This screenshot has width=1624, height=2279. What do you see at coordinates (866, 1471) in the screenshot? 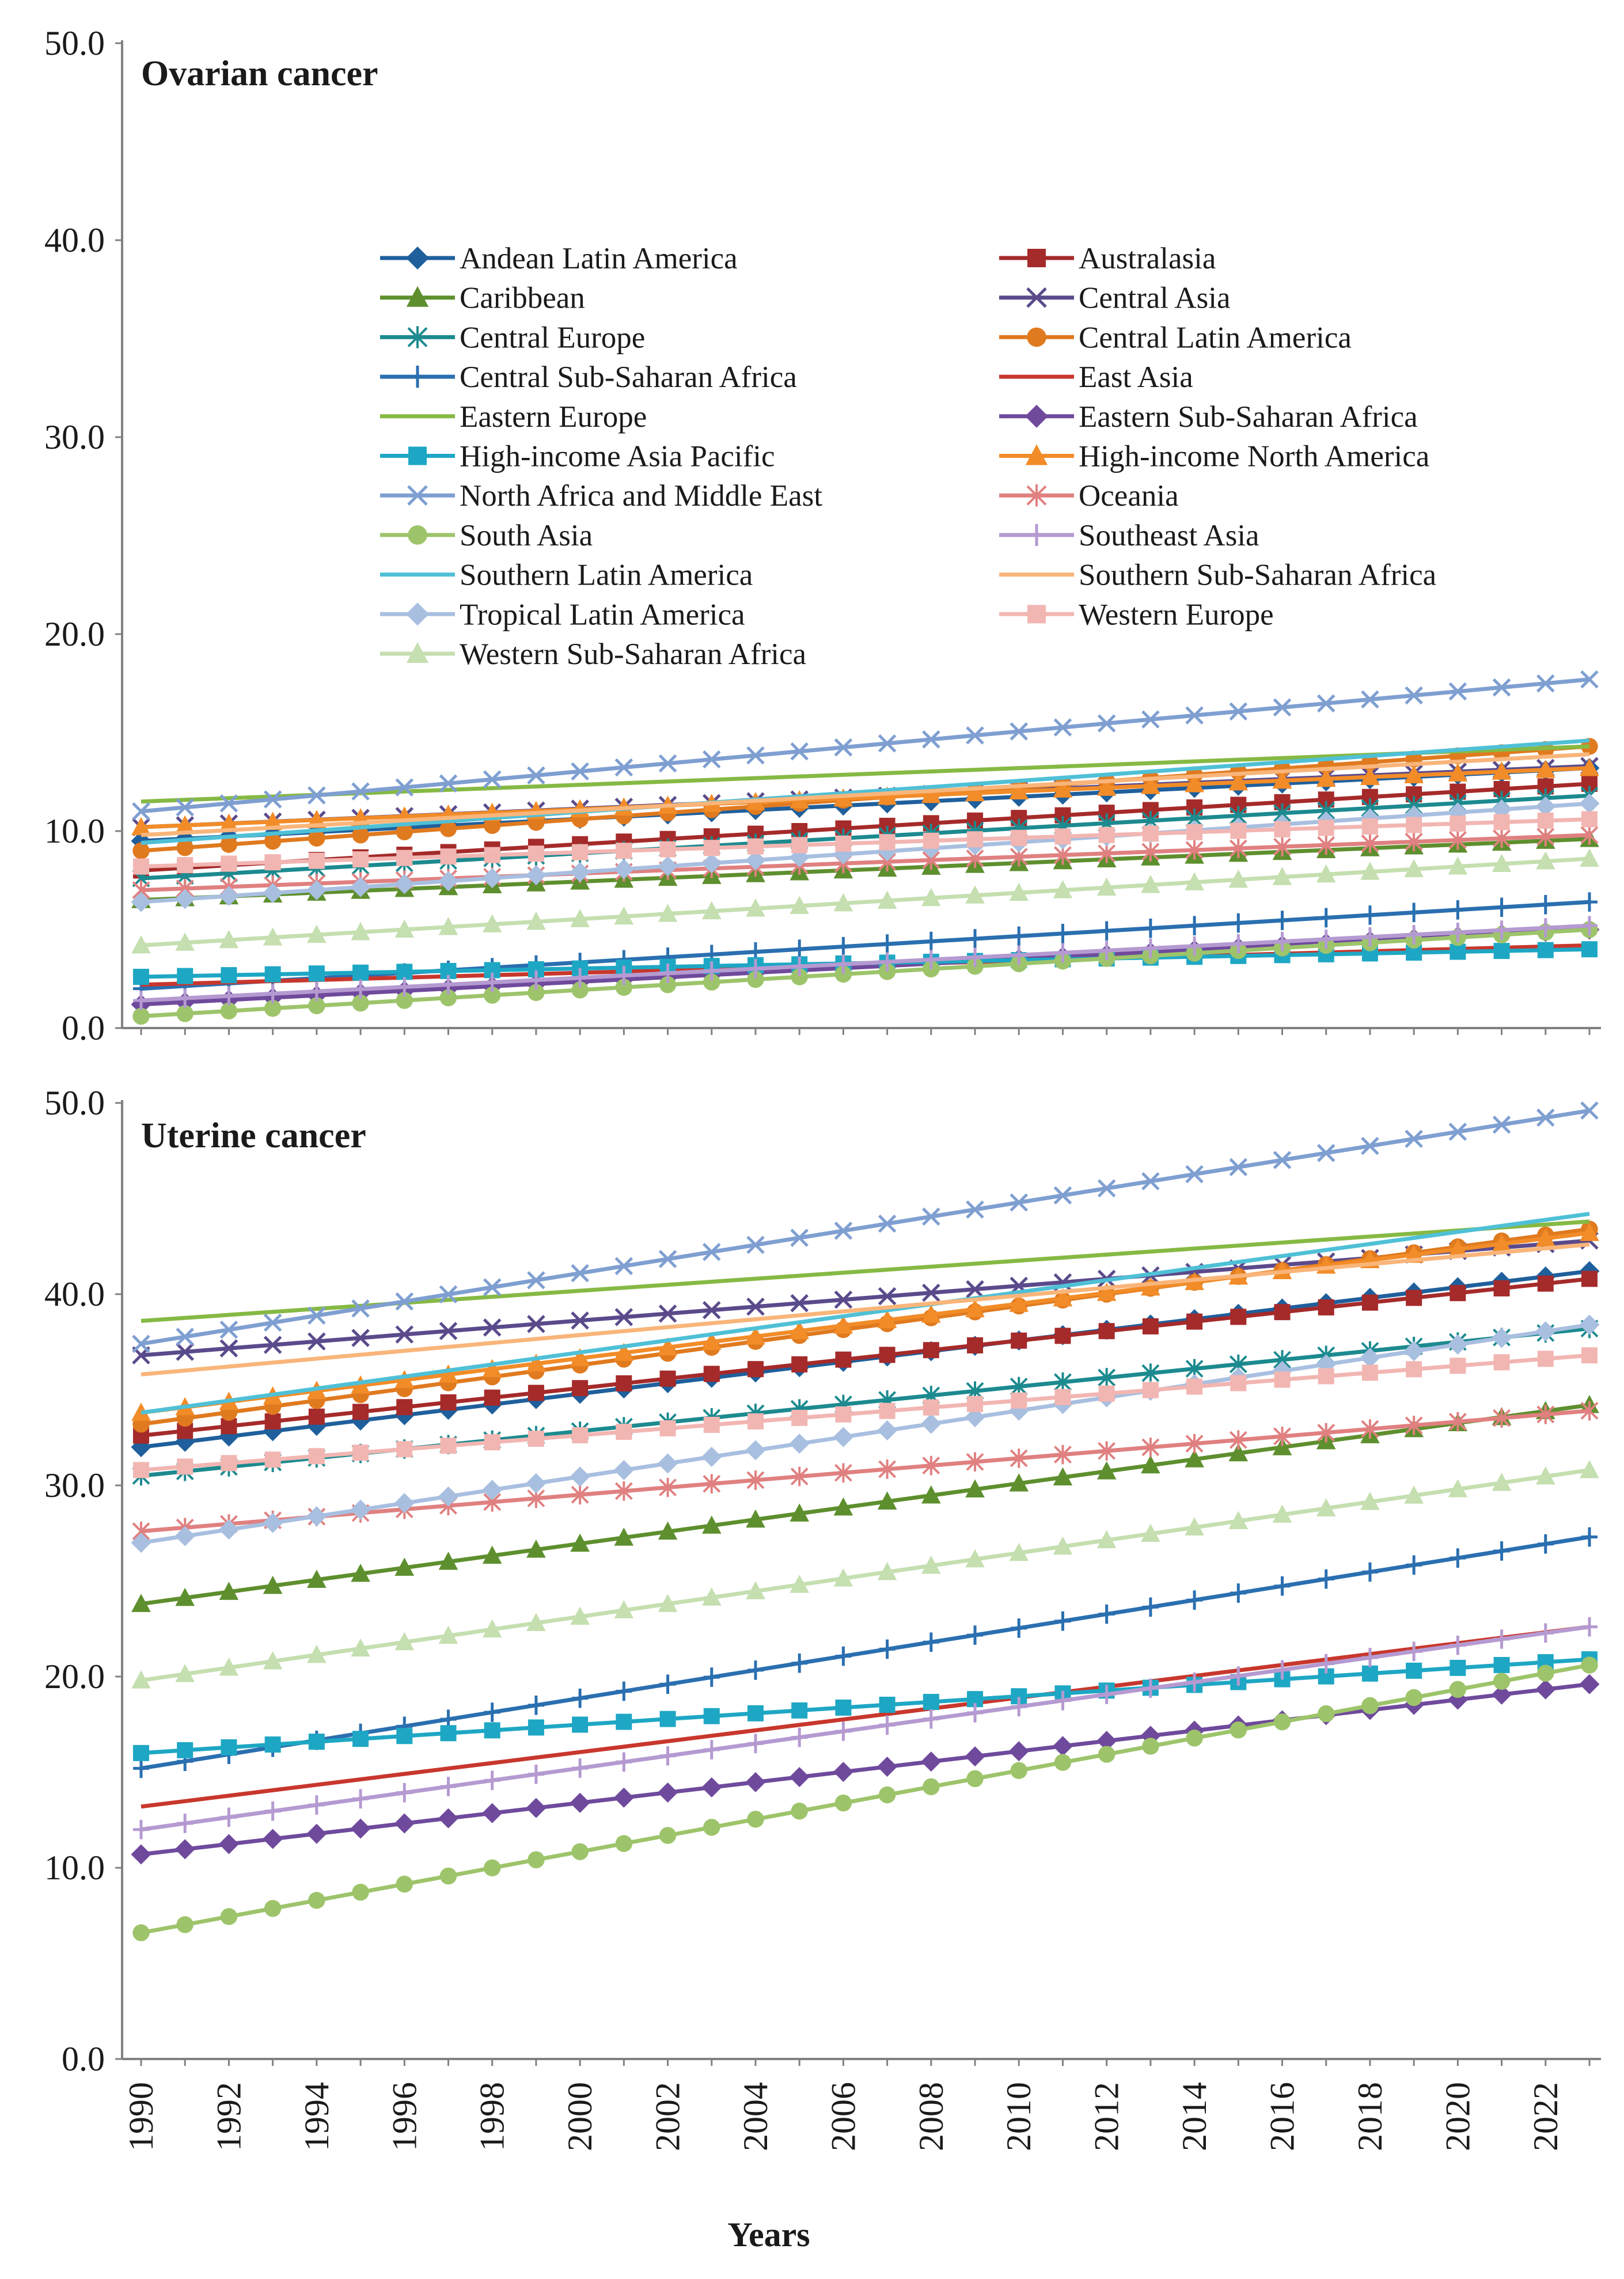
I see `series-oceania` at bounding box center [866, 1471].